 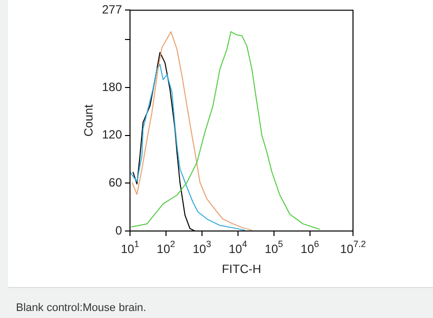 What do you see at coordinates (112, 135) in the screenshot?
I see `y-tick-label: 120` at bounding box center [112, 135].